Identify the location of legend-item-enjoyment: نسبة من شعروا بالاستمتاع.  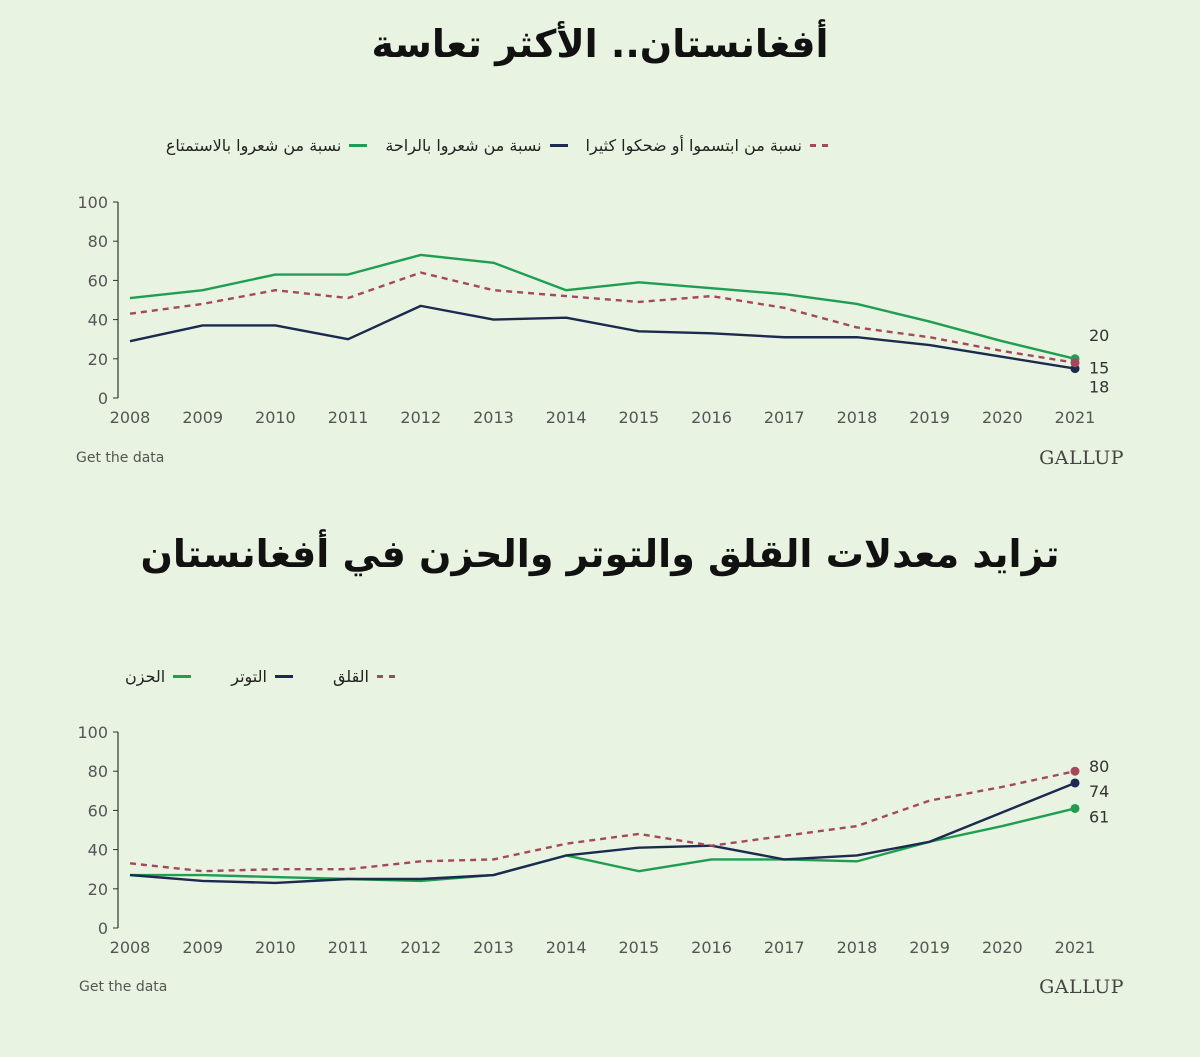
(266, 145).